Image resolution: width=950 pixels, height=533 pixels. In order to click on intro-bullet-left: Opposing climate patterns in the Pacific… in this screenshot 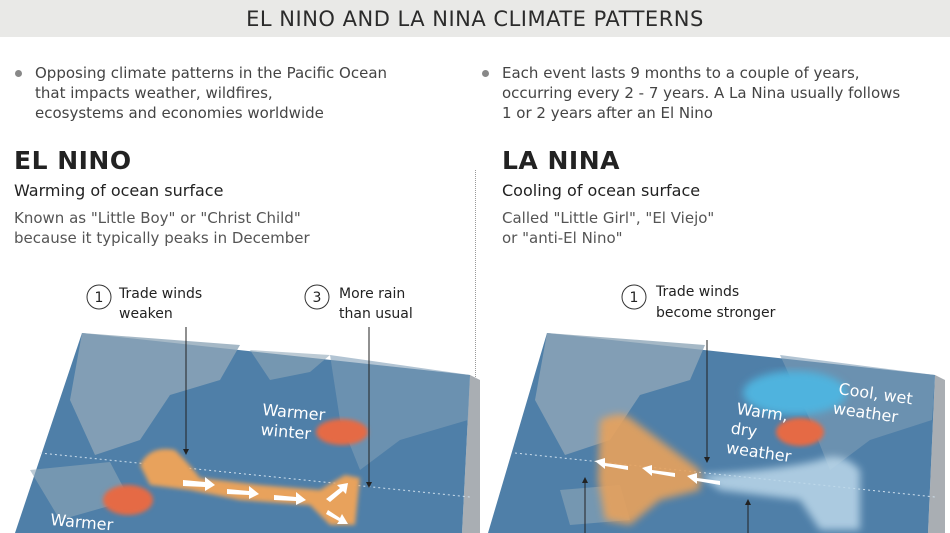, I will do `click(201, 93)`.